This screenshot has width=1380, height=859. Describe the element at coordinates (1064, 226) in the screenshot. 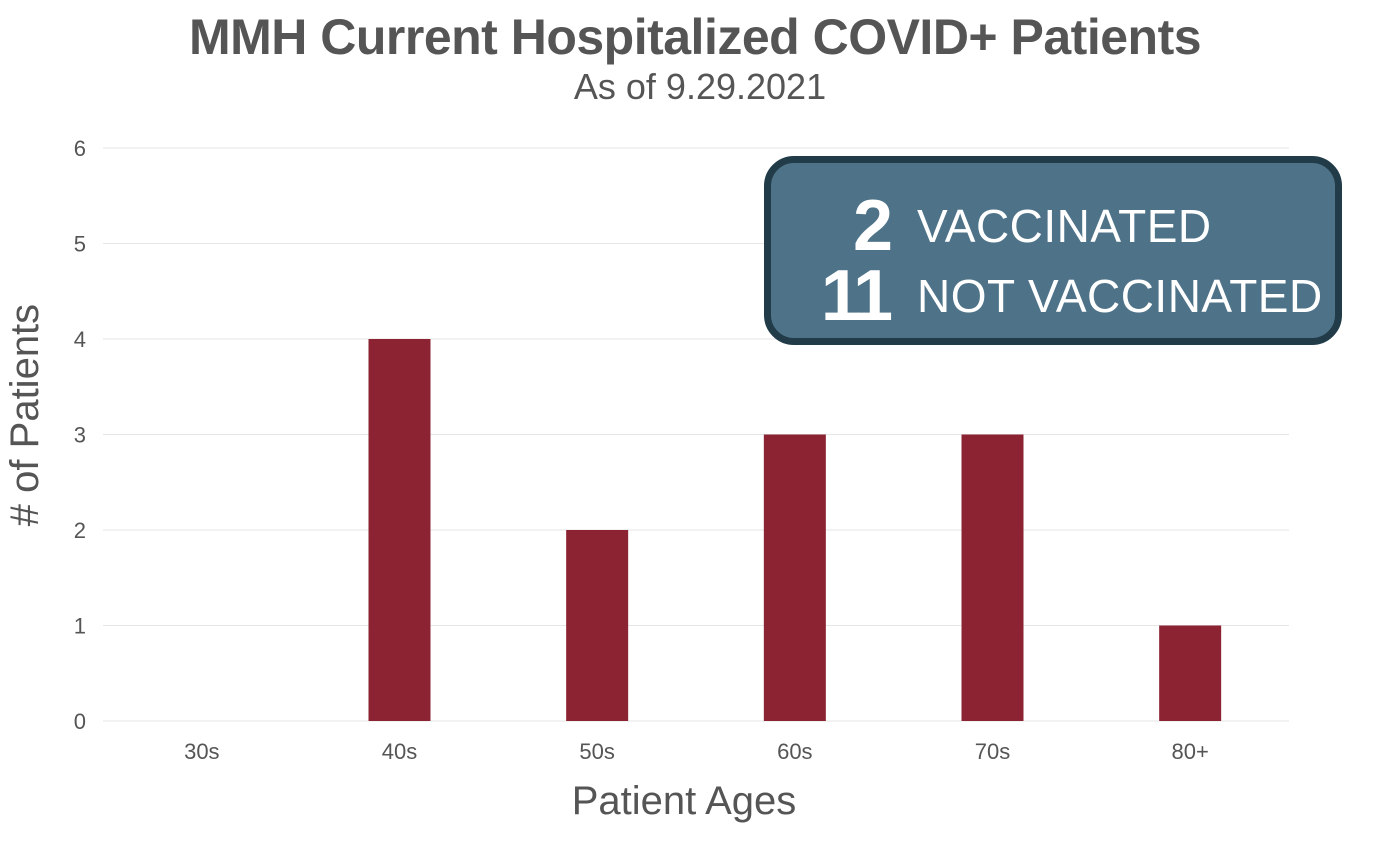

I see `vaccinated-label: VACCINATED` at that location.